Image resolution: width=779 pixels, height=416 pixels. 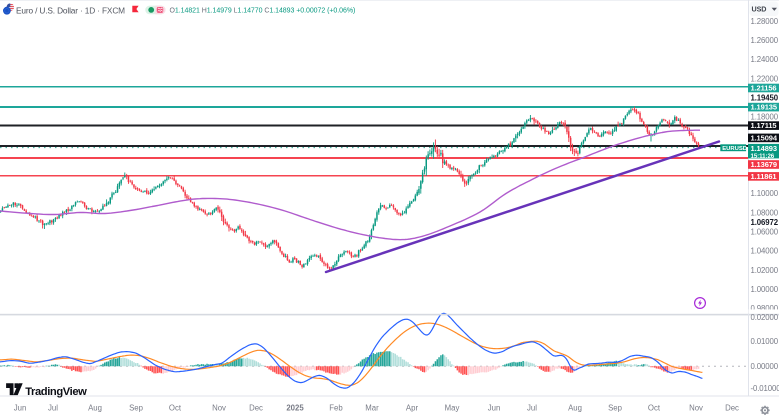 I want to click on svg-text: 1.14893, so click(x=764, y=148).